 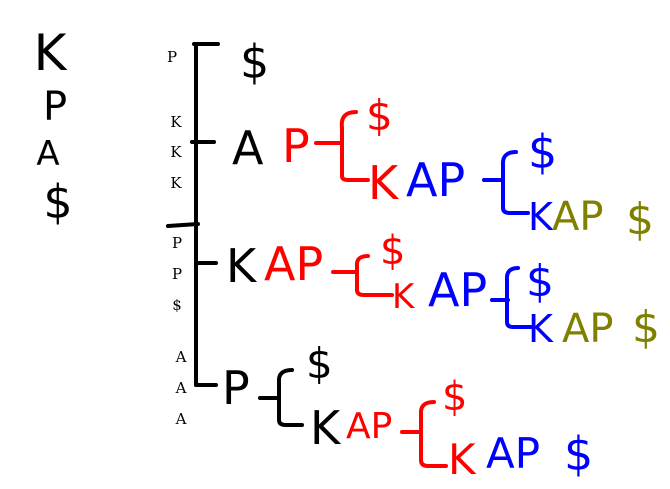 I want to click on branch-3-k: K, so click(x=242, y=266).